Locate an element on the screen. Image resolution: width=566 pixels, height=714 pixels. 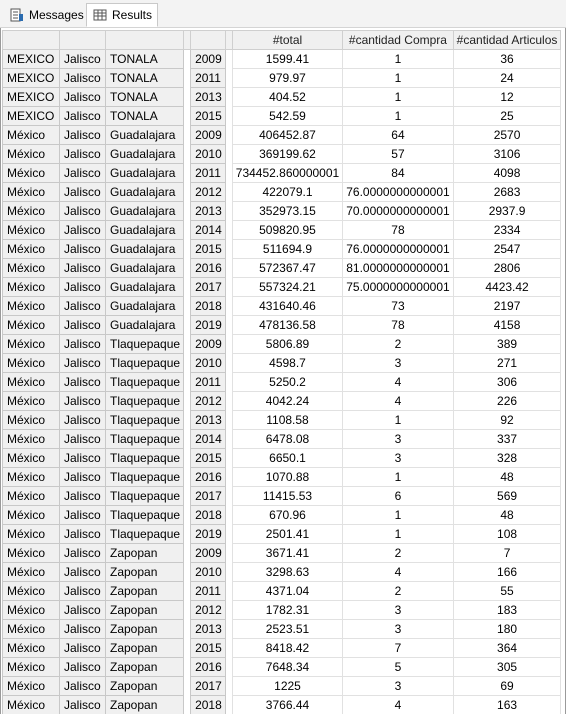
cantidad-articulos-cell: 163 is located at coordinates (507, 704).